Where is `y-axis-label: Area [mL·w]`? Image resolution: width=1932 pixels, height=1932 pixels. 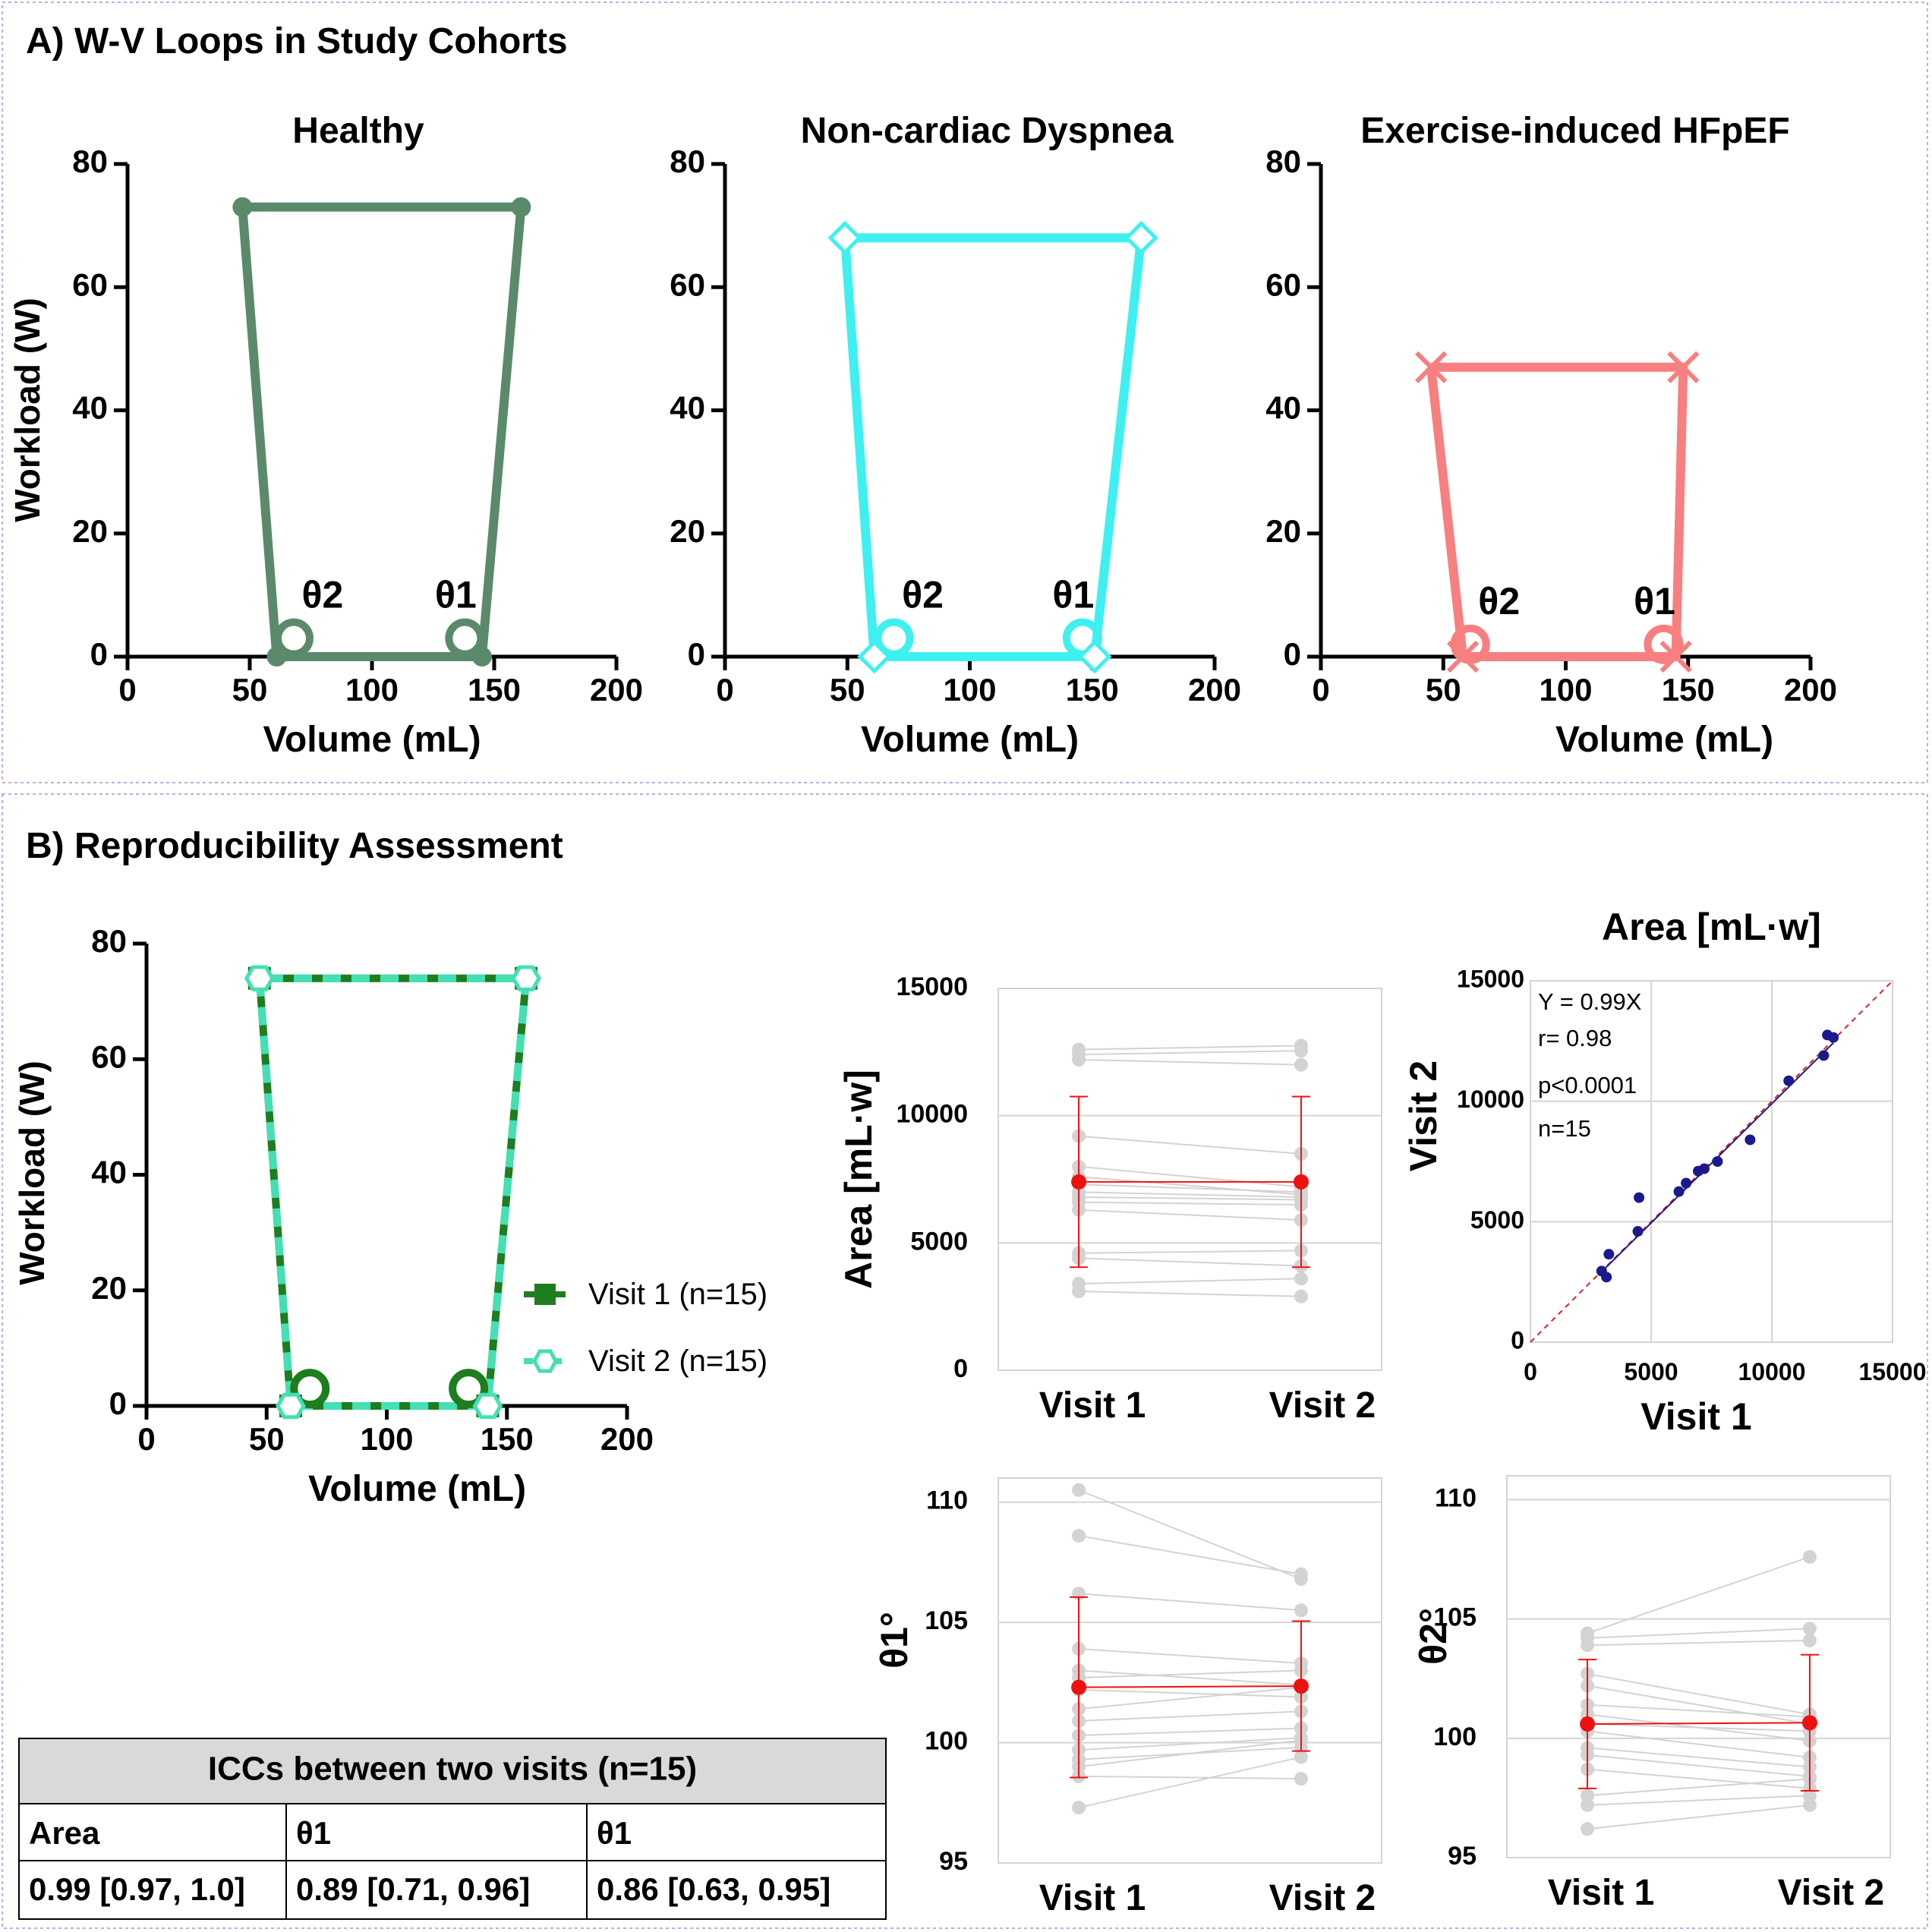
y-axis-label: Area [mL·w] is located at coordinates (859, 1180).